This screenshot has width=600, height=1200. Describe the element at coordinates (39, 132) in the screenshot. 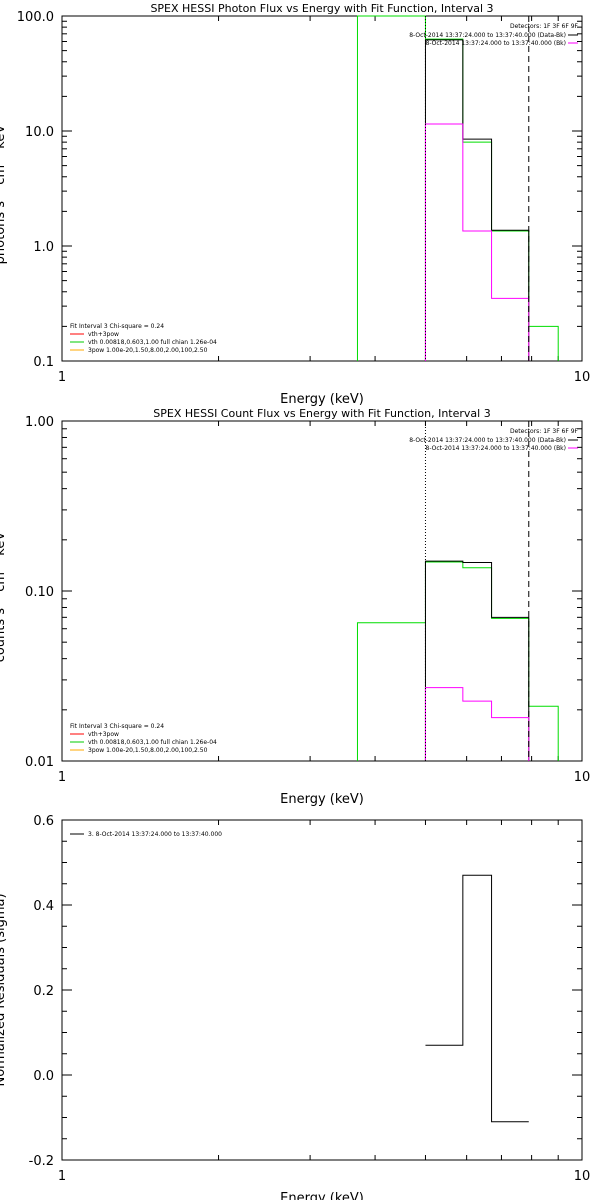

I see `y-tick-label: 10.0` at that location.